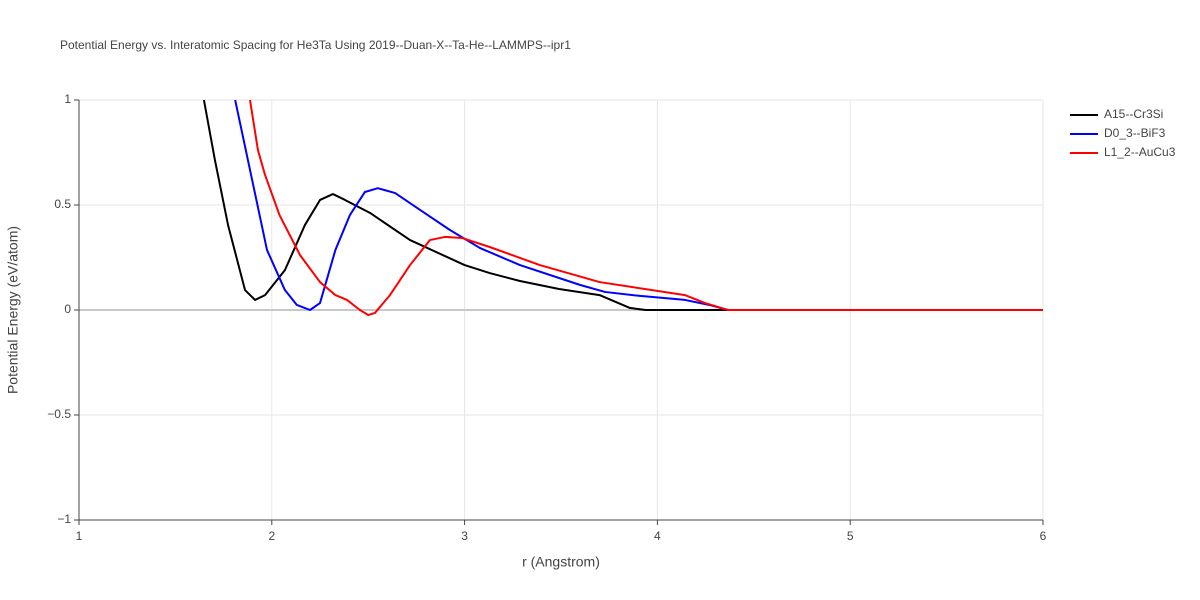 The width and height of the screenshot is (1200, 600). I want to click on legend-label: D0_3--BiF3, so click(1135, 133).